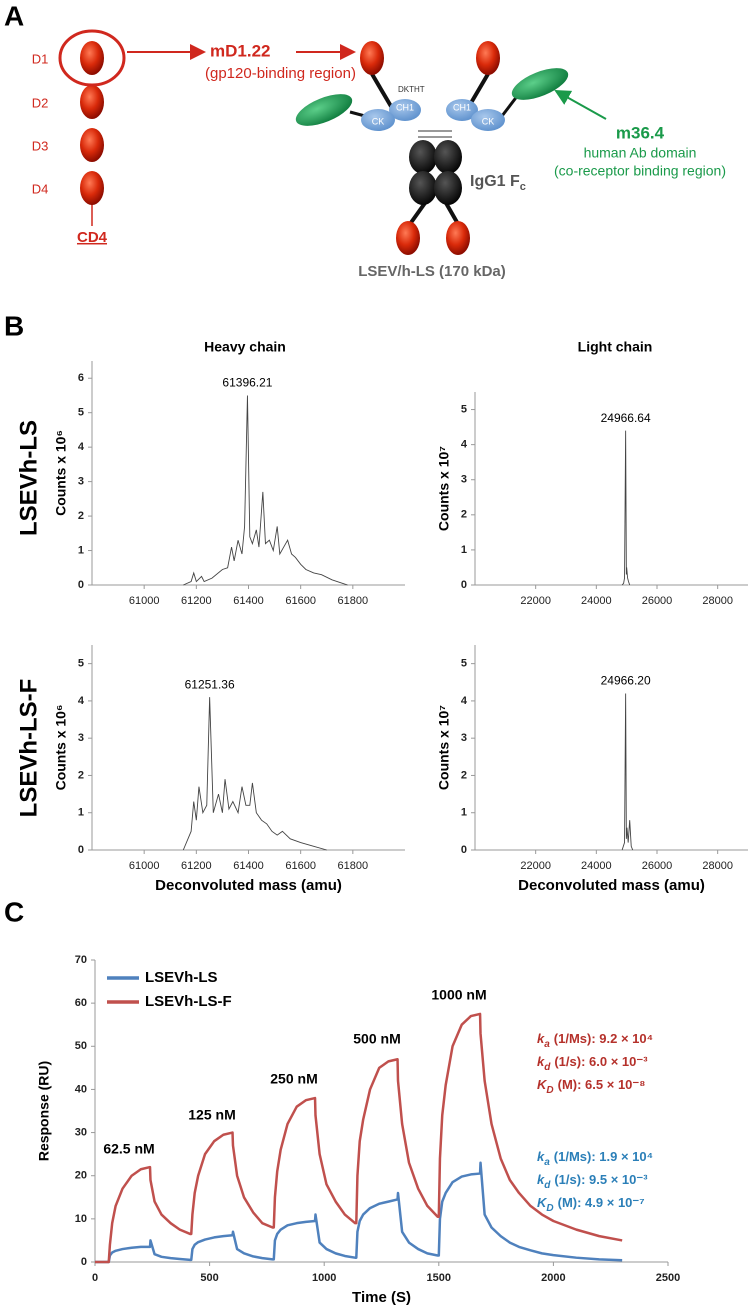  Describe the element at coordinates (240, 50) in the screenshot. I see `md1-name: mD1.22` at that location.